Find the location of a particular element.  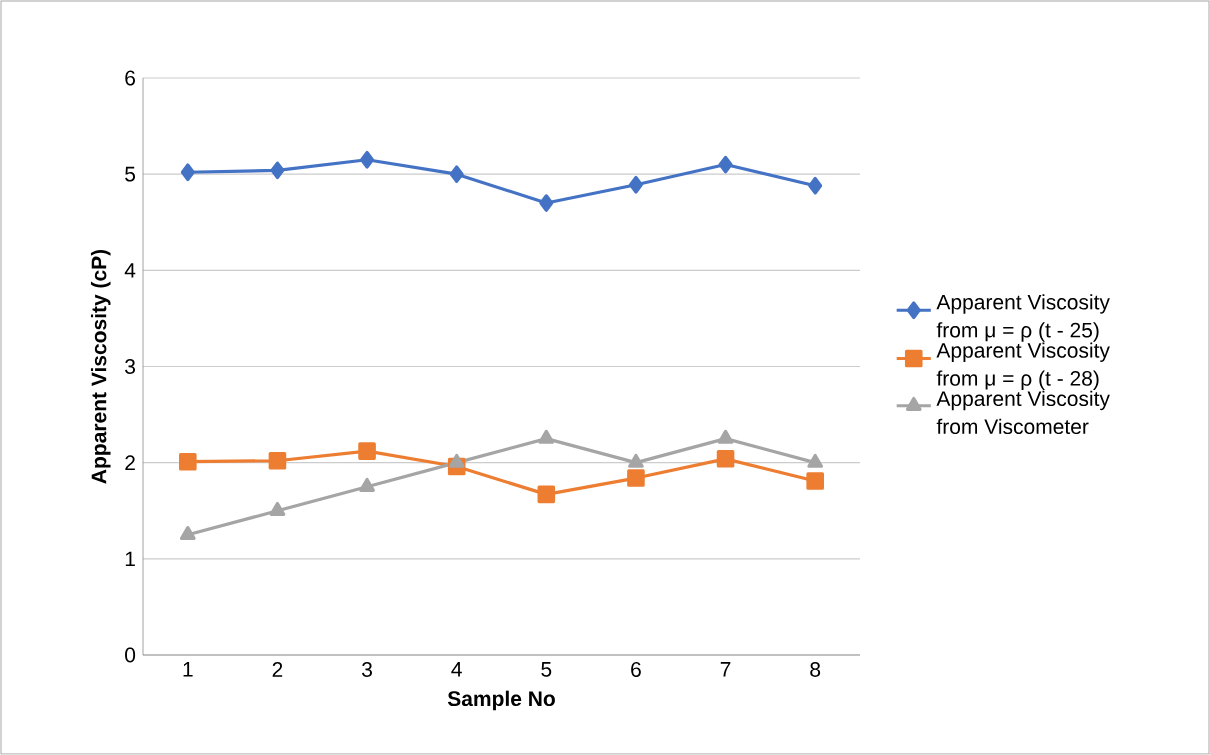

legend-label: Apparent Viscosity from μ = ρ (t - 28) is located at coordinates (1023, 366).